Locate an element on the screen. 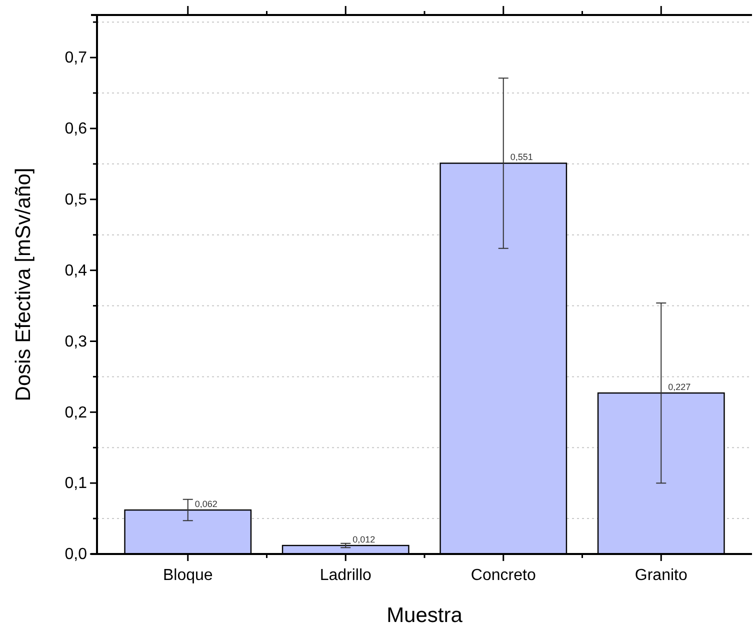 The image size is (753, 634). data-label: 0,062 is located at coordinates (206, 504).